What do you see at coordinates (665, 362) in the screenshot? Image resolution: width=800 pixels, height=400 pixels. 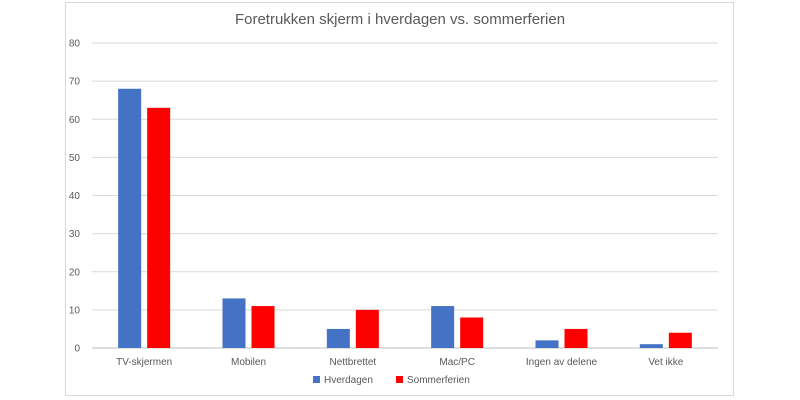 I see `x-tick-label: Vet ikke` at bounding box center [665, 362].